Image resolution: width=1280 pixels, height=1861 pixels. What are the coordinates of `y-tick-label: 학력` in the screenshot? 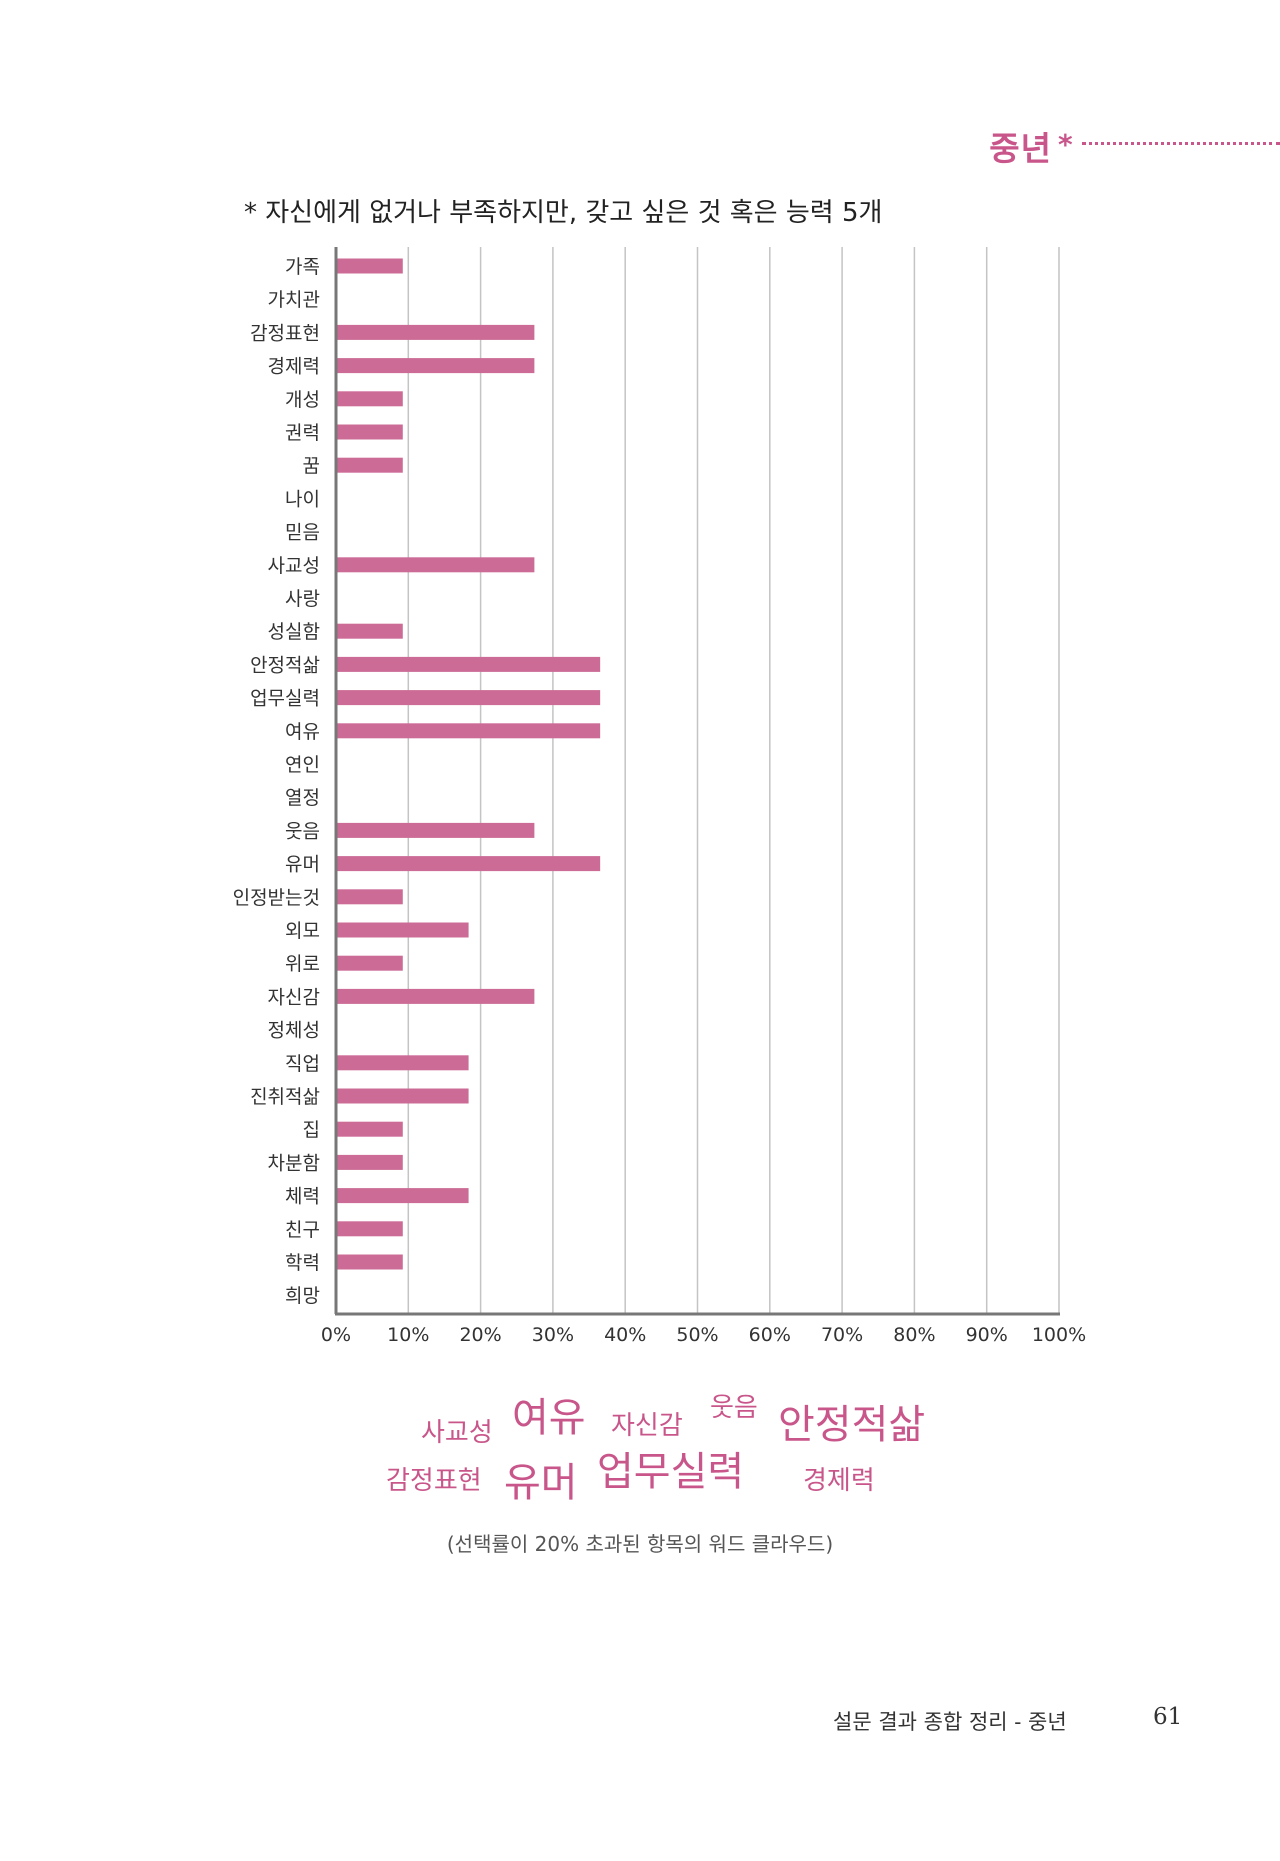 It's located at (302, 1263).